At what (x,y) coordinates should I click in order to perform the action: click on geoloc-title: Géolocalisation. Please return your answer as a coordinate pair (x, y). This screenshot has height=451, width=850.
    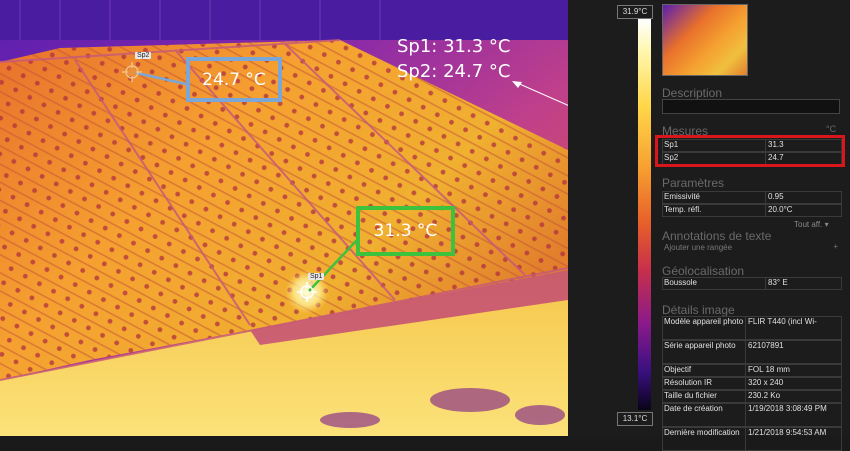
    Looking at the image, I should click on (703, 271).